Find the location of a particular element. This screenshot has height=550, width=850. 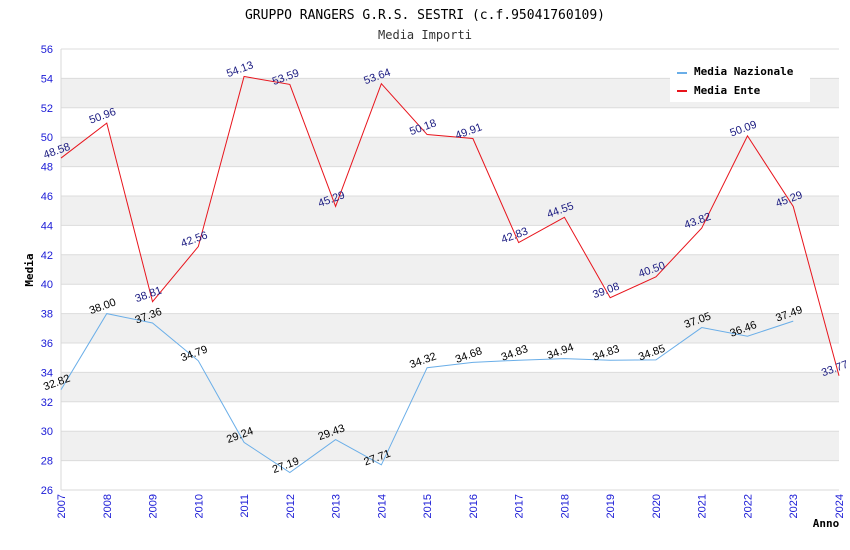

x-tick-label: 2012 is located at coordinates (291, 506).